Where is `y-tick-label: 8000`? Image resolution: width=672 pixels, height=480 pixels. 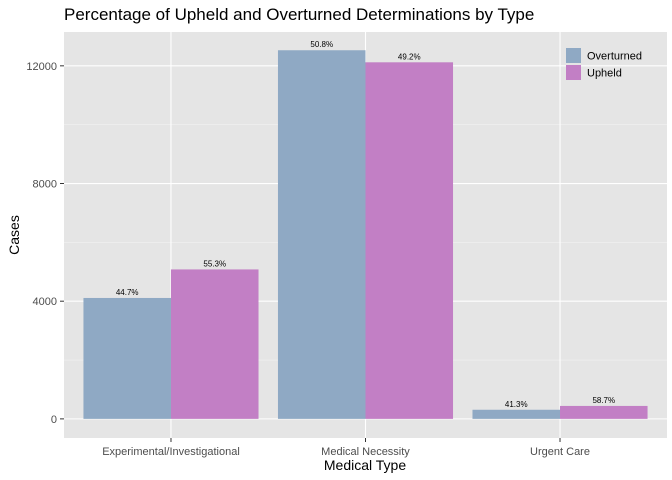 y-tick-label: 8000 is located at coordinates (45, 185).